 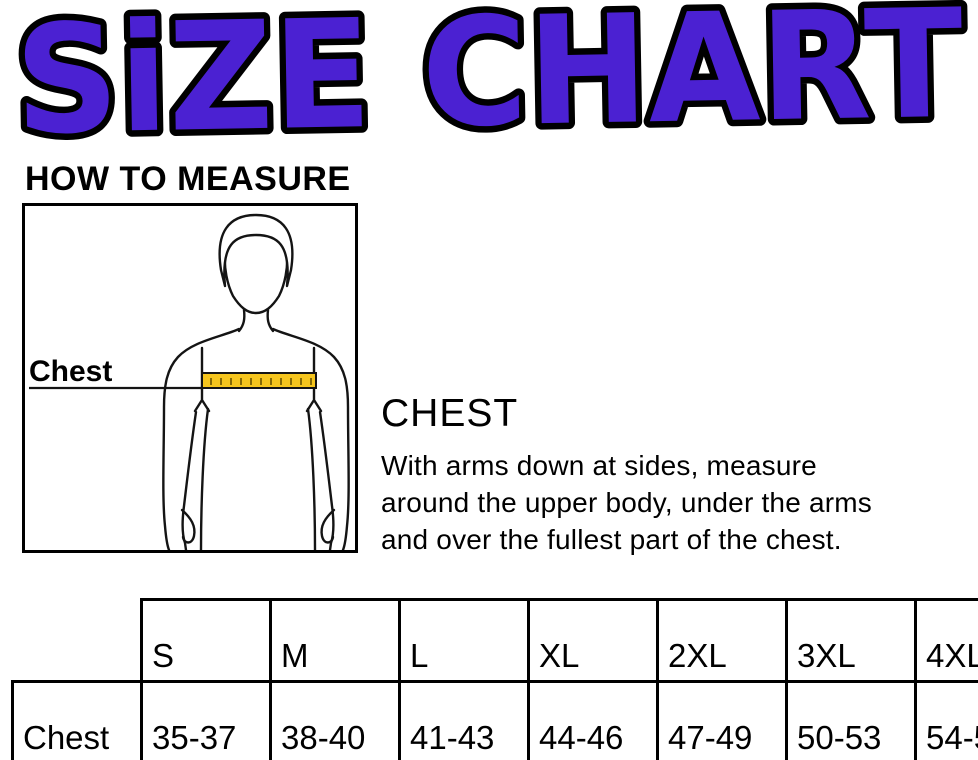 I want to click on body-illustration: Chest, so click(x=189, y=381).